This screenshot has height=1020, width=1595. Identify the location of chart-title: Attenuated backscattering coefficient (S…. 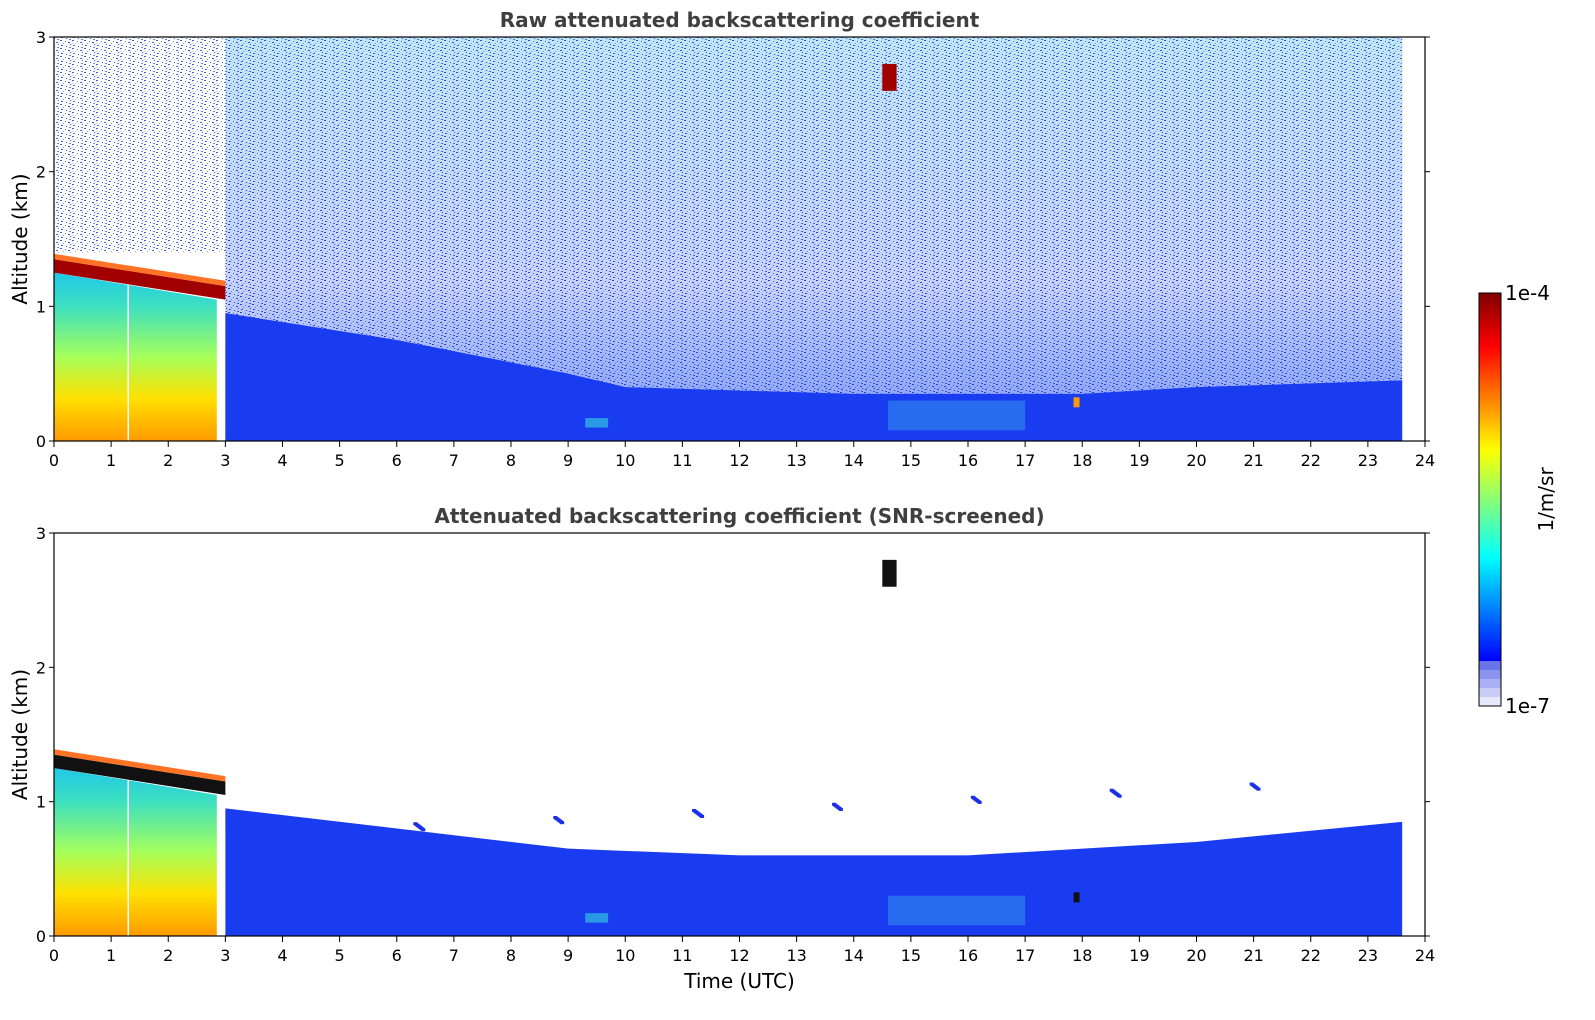
(739, 516).